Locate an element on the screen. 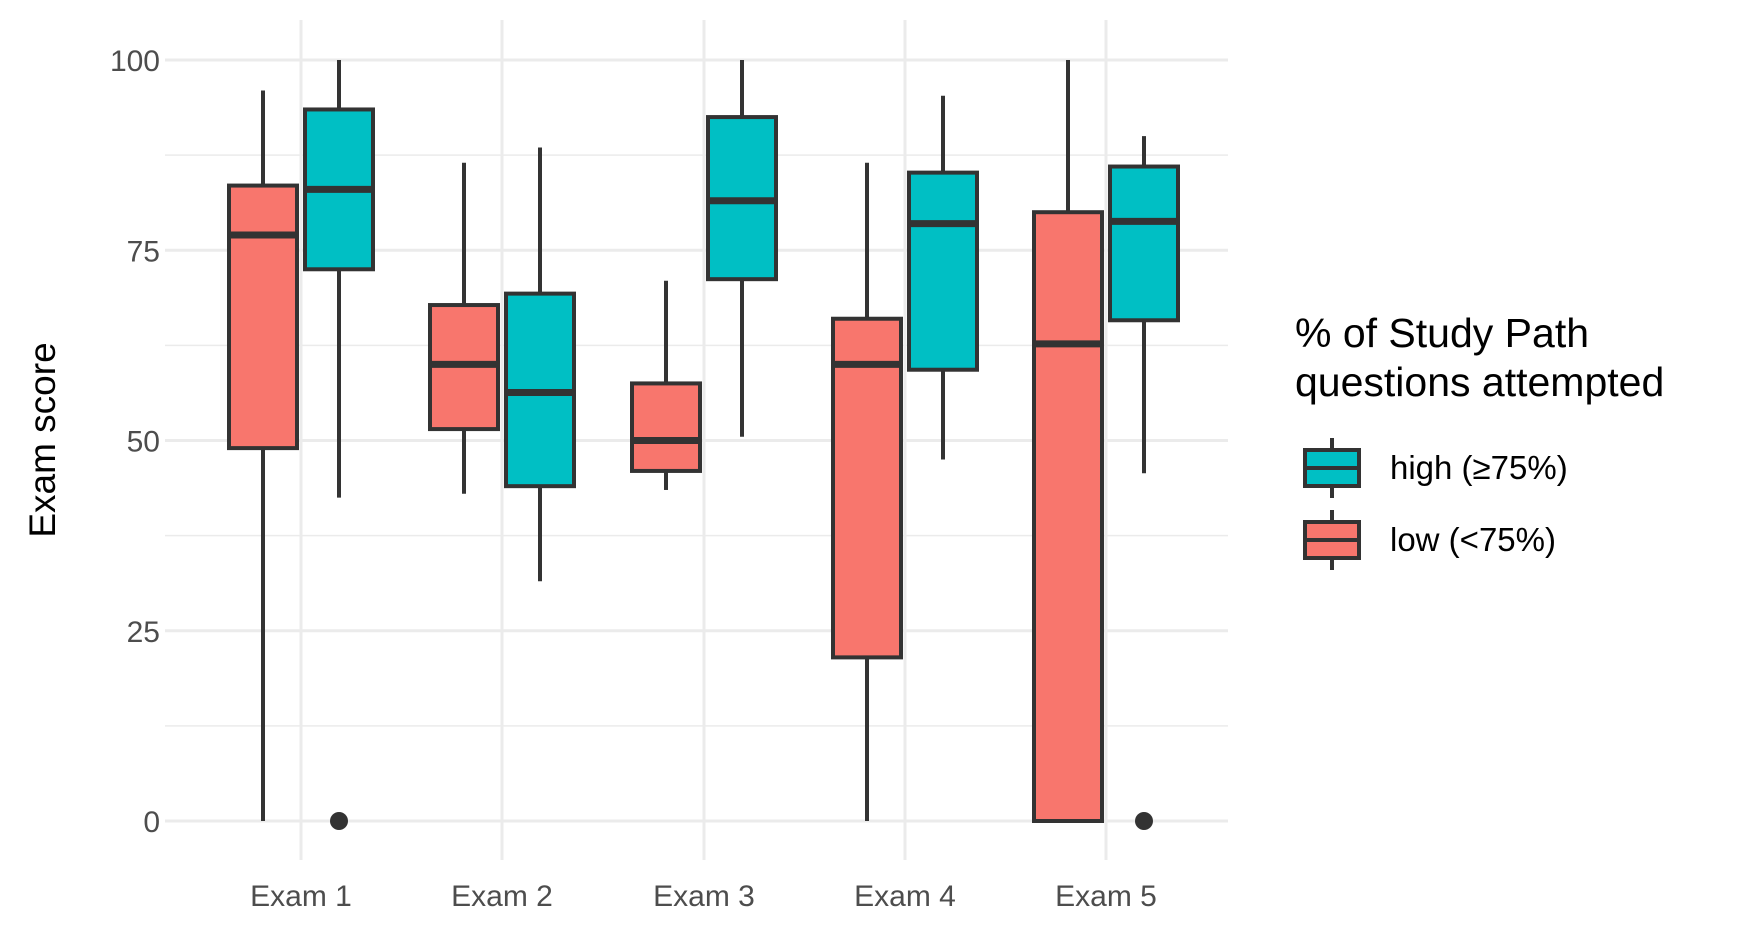  y-axis-title: Exam score is located at coordinates (42, 439).